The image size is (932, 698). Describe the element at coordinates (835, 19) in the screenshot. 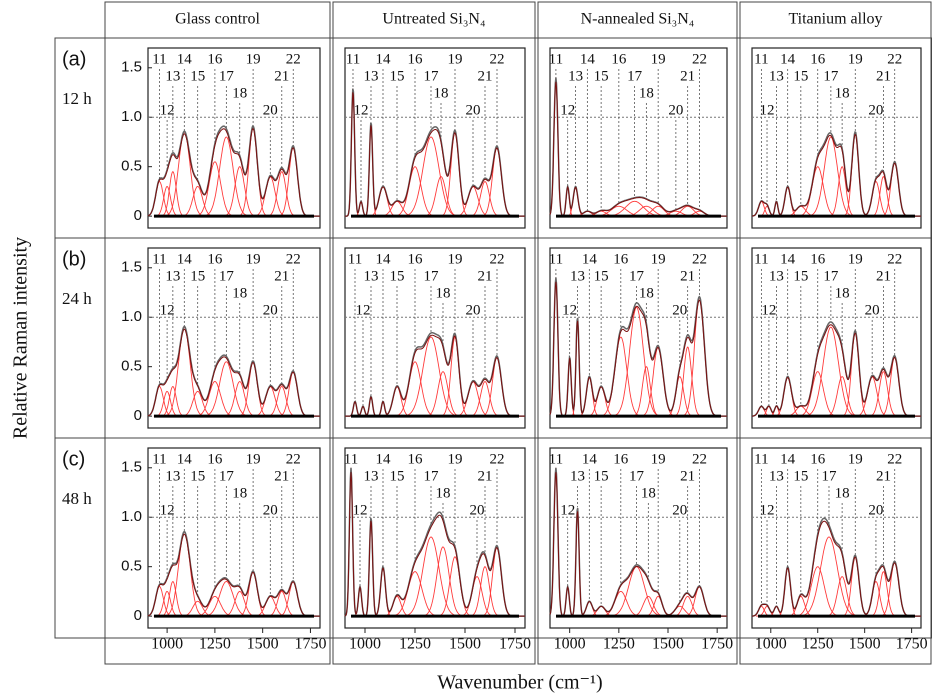

I see `column-title: Titanium alloy` at that location.